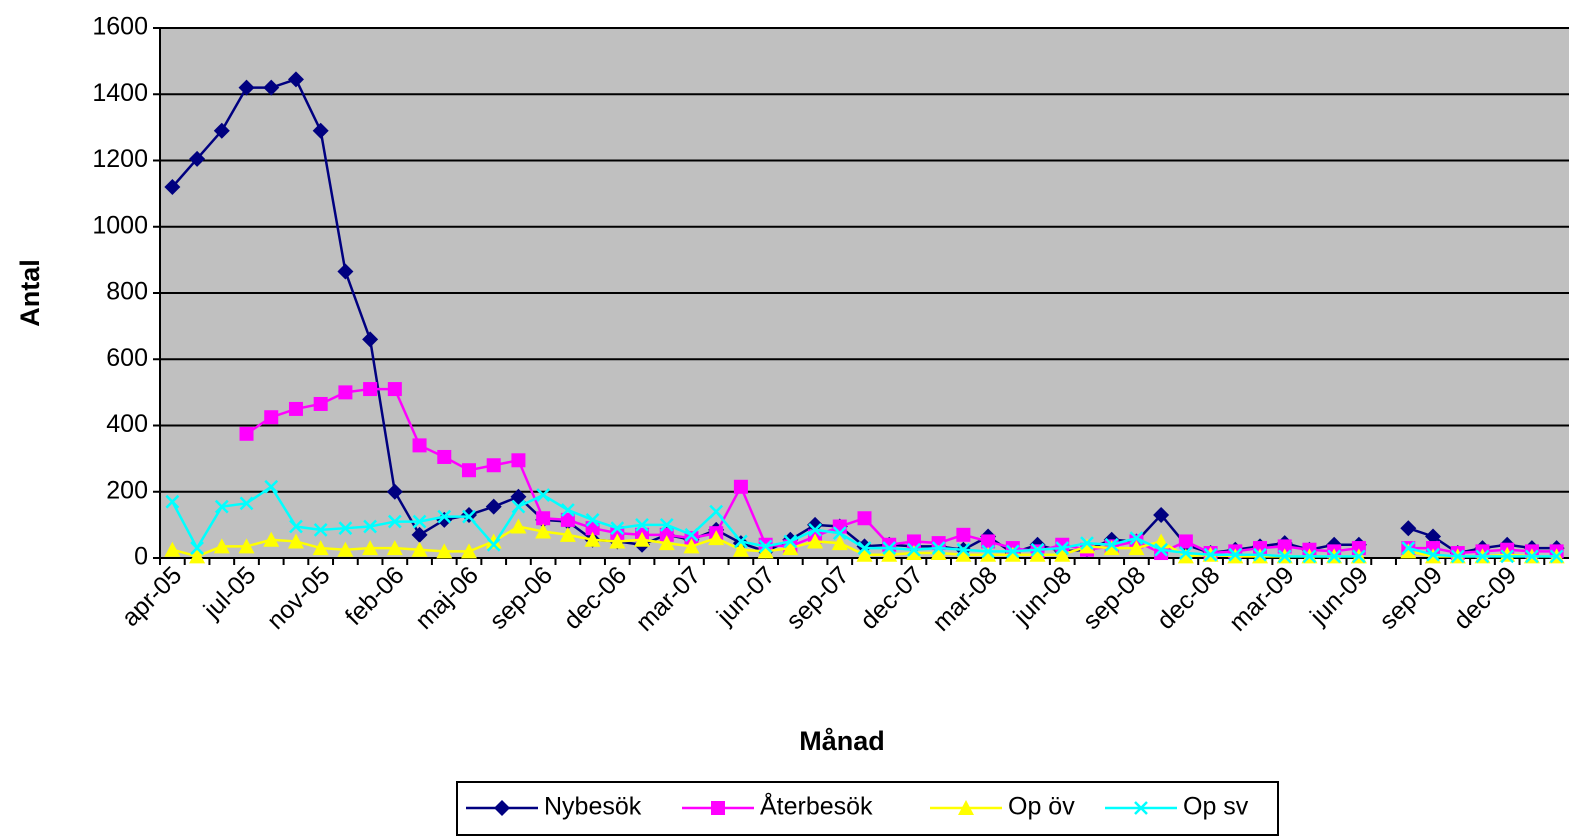 The height and width of the screenshot is (838, 1569). I want to click on x-tick-label: sep-07, so click(818, 598).